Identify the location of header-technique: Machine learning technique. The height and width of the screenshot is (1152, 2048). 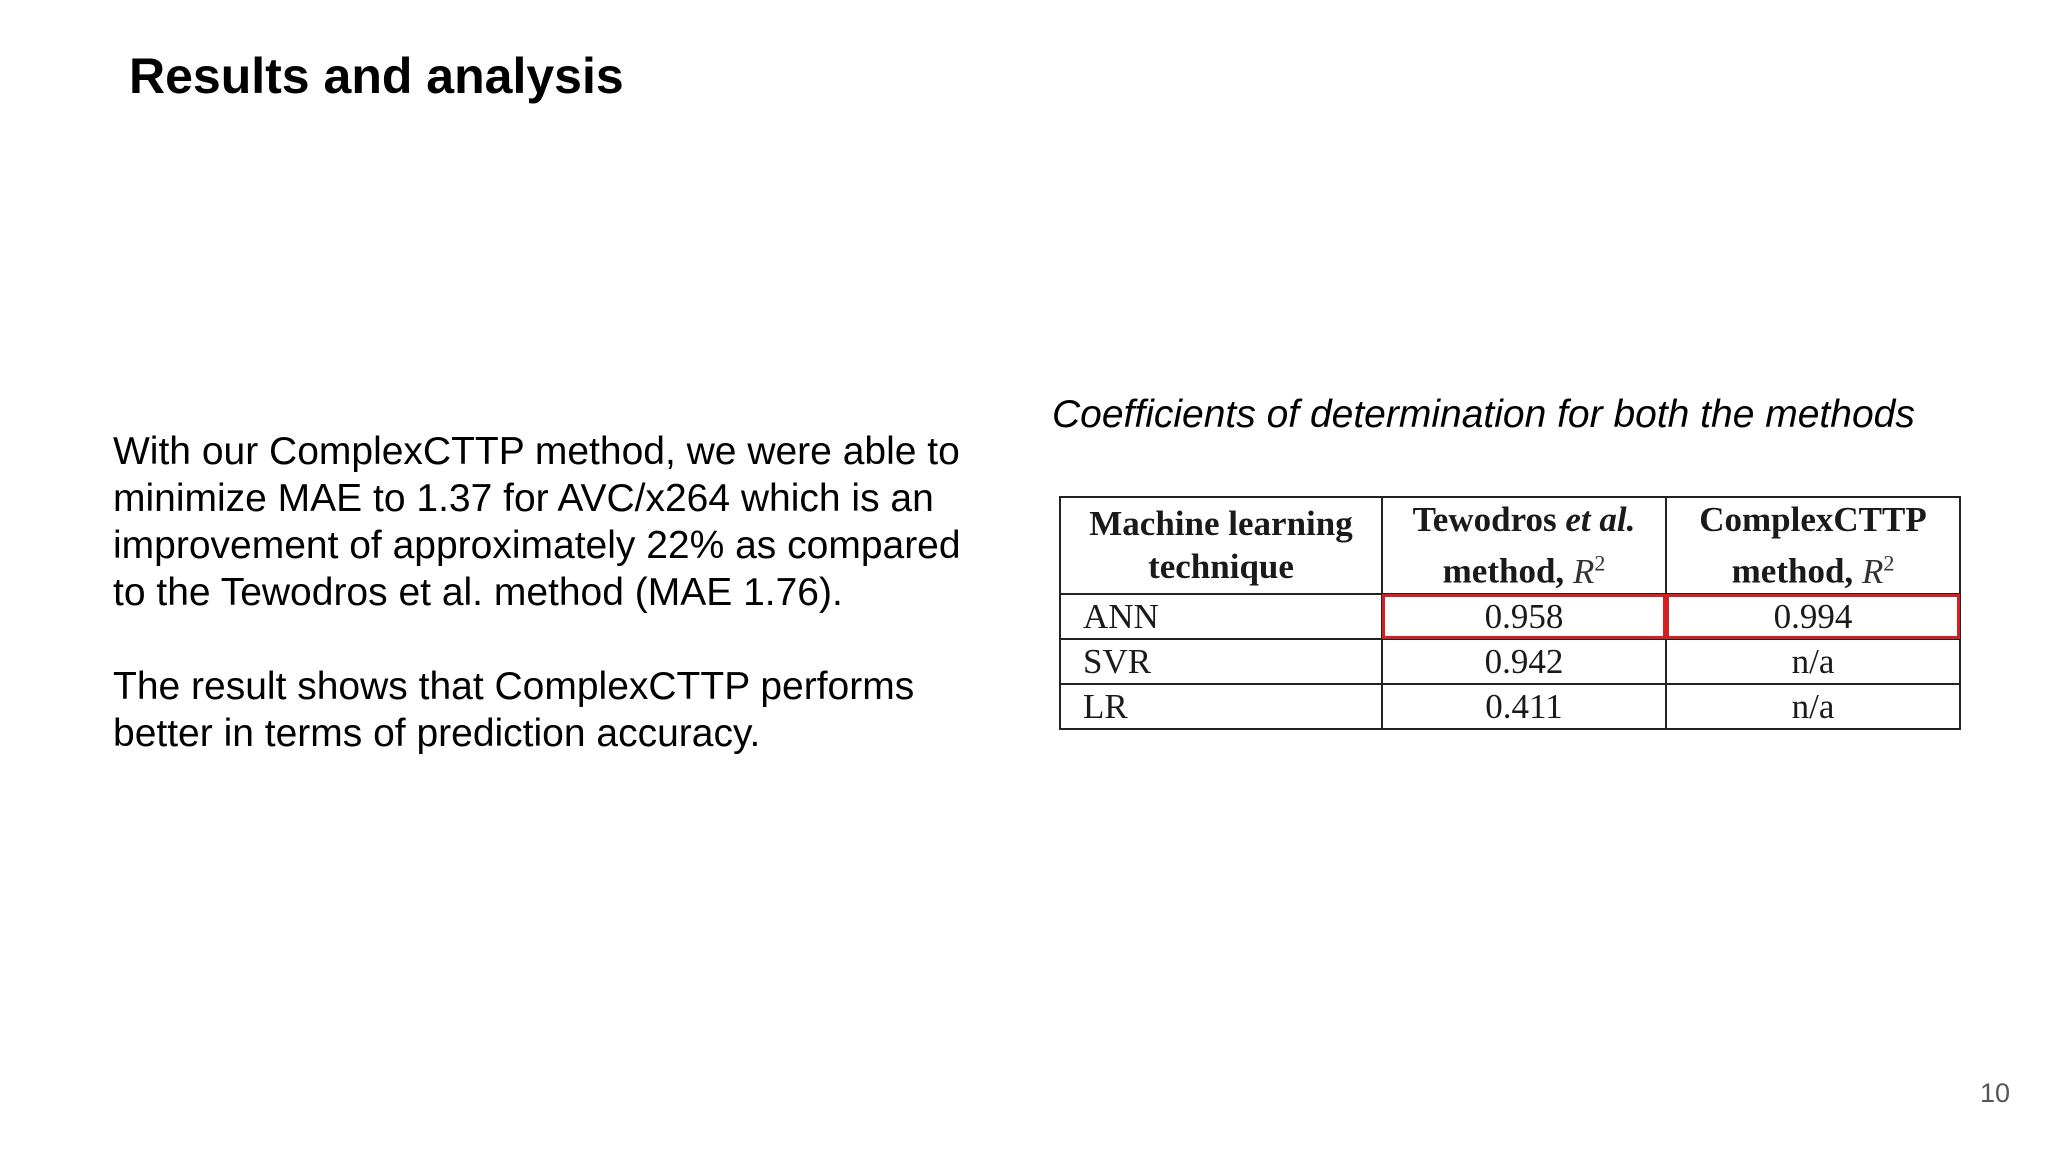
(1221, 545).